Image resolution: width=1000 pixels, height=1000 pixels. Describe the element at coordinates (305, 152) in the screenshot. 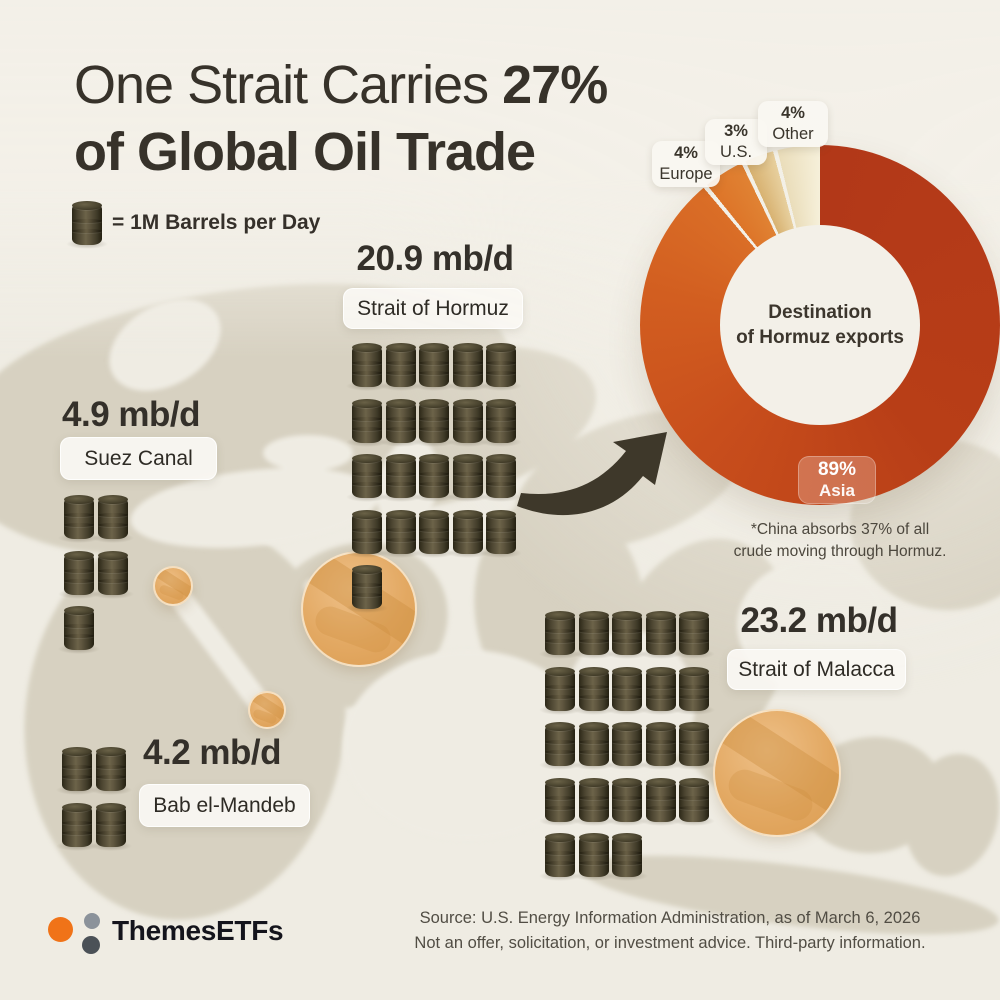

I see `title-line-2: of Global Oil Trade` at that location.